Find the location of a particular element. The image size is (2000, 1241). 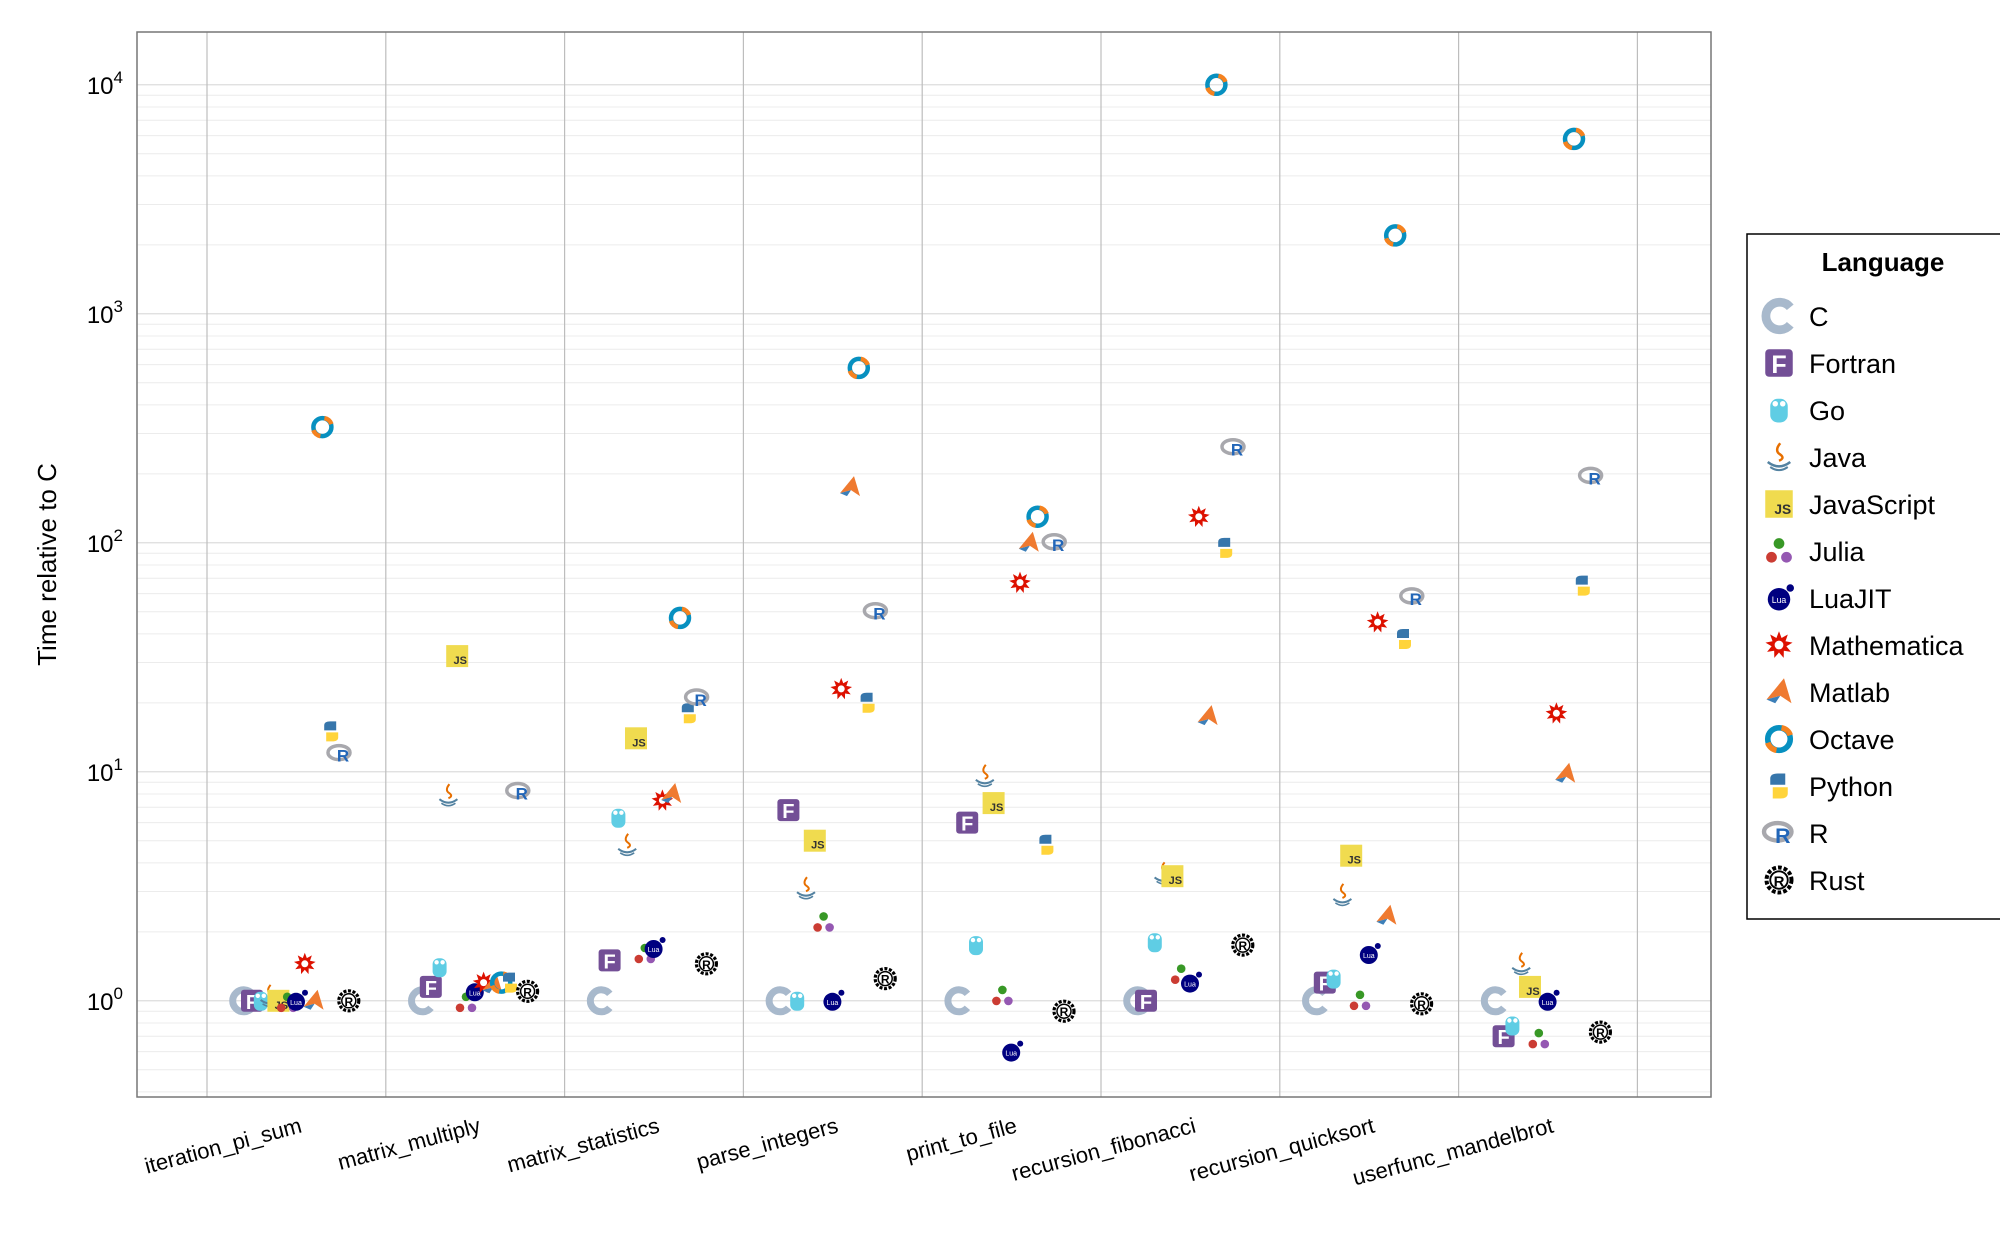

legend-label: R is located at coordinates (1819, 834).